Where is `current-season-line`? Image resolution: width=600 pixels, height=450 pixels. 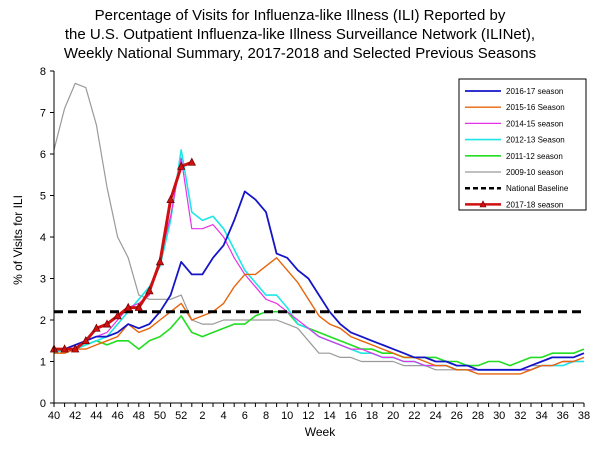 current-season-line is located at coordinates (123, 255).